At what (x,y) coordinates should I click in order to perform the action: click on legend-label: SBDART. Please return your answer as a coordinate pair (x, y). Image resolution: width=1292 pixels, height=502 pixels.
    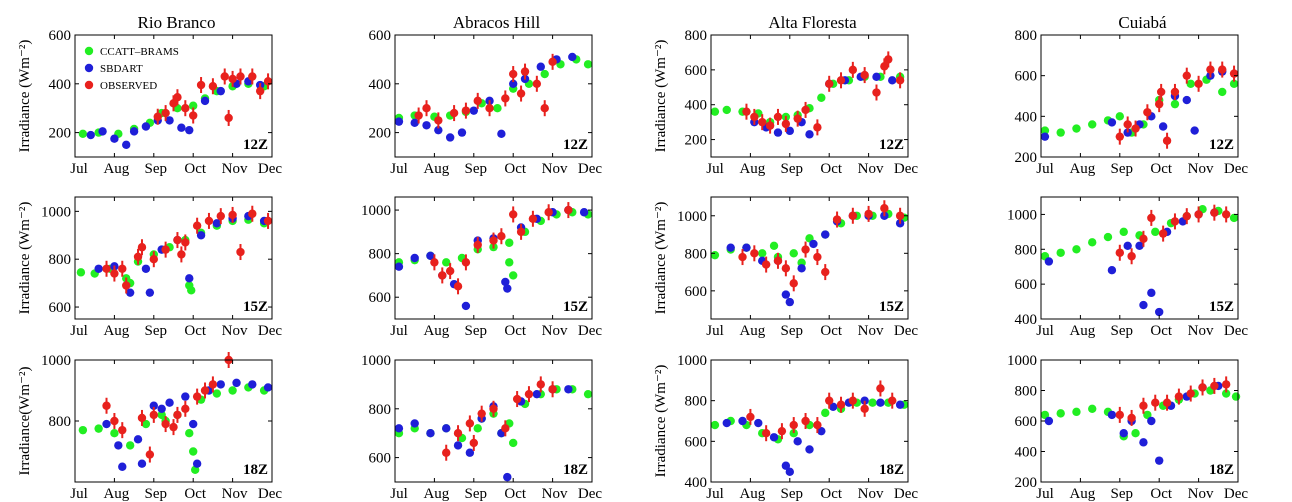
    Looking at the image, I should click on (121, 69).